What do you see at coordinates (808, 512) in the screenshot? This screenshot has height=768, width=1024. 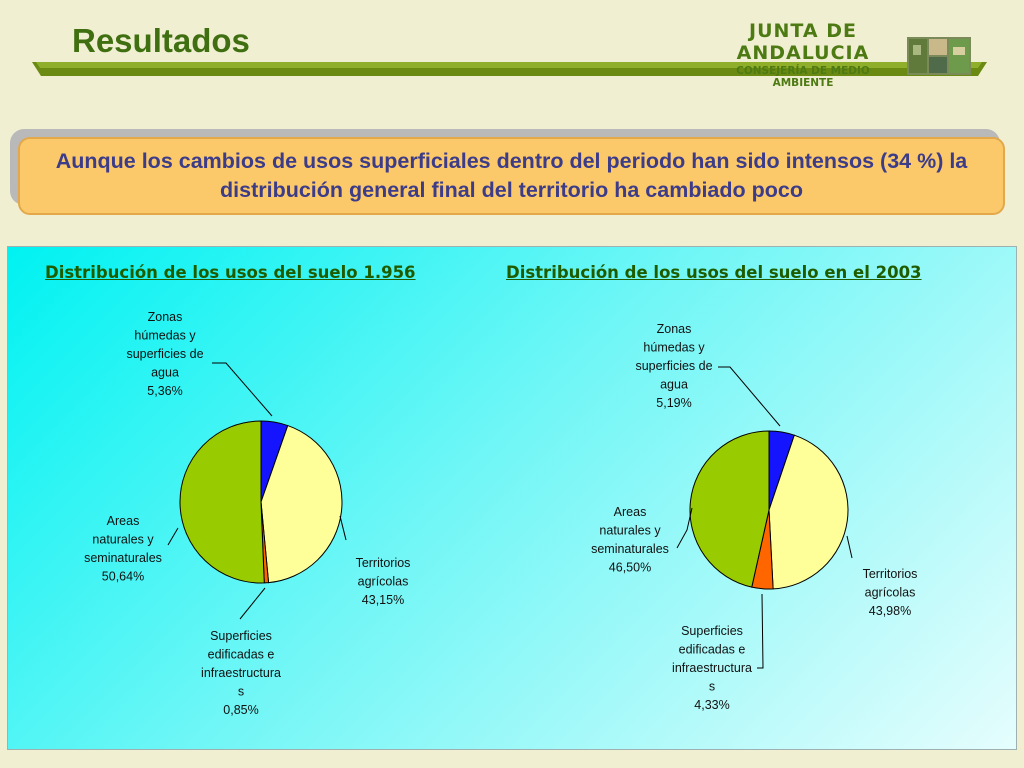 I see `pie-slice-1-agricultural` at bounding box center [808, 512].